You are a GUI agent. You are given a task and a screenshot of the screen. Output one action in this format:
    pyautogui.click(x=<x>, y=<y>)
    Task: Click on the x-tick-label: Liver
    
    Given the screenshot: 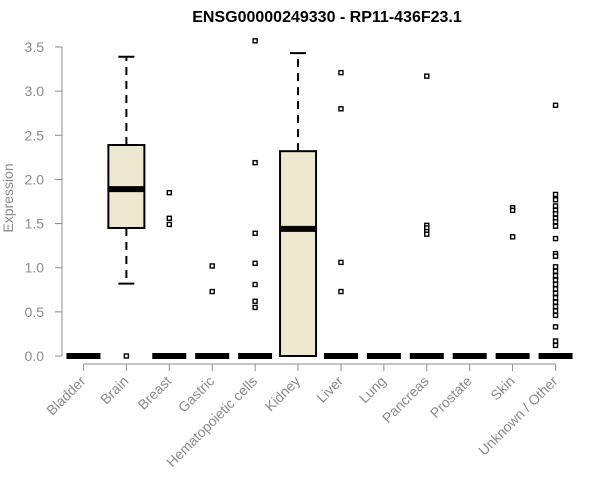 What is the action you would take?
    pyautogui.click(x=329, y=389)
    